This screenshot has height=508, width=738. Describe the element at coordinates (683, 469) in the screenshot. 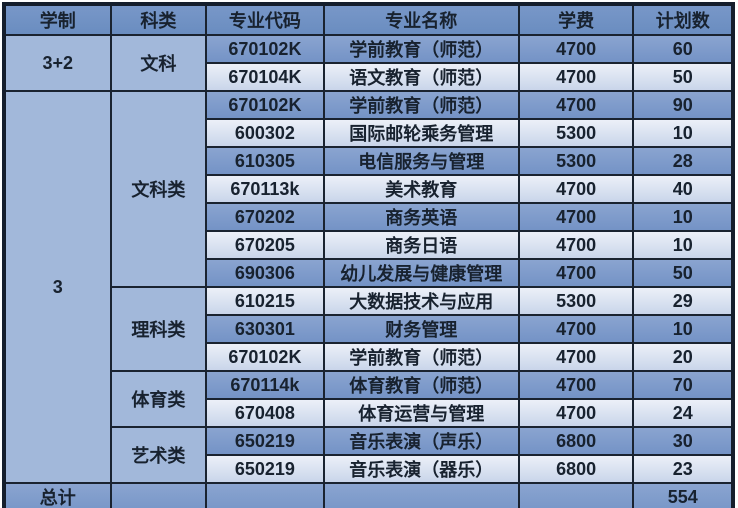

I see `plan-cell: 23` at that location.